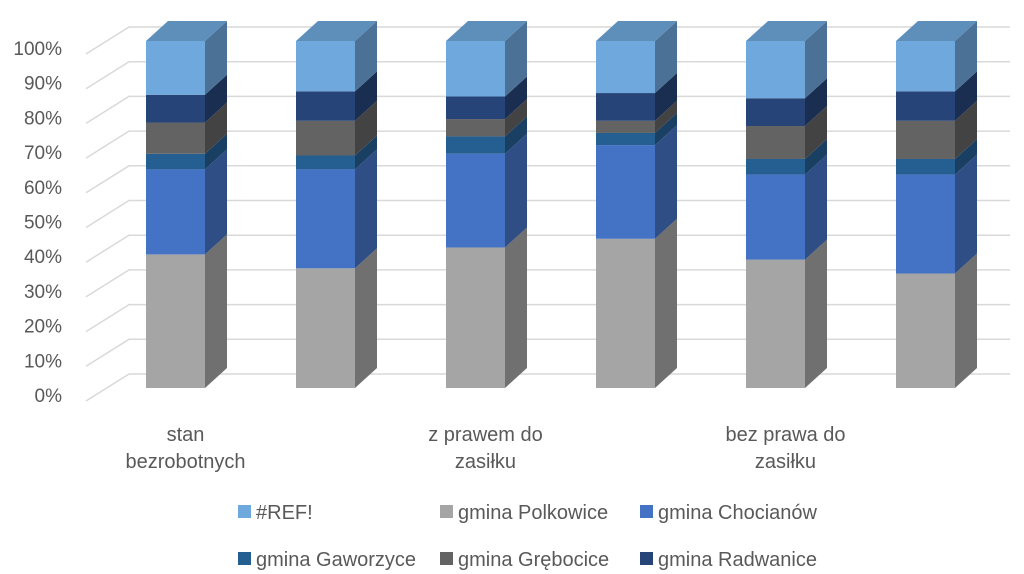 The width and height of the screenshot is (1024, 574). Describe the element at coordinates (728, 560) in the screenshot. I see `legend-item: gmina Radwanice` at that location.